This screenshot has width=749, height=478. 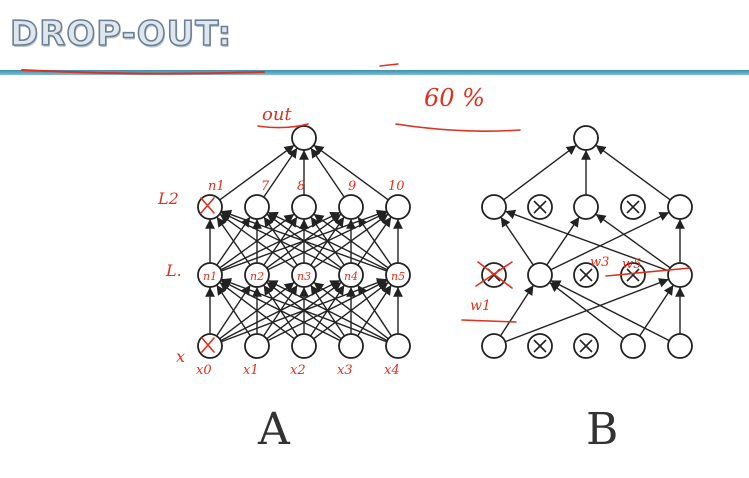 I want to click on b-l1-node-3-x, so click(x=633, y=275).